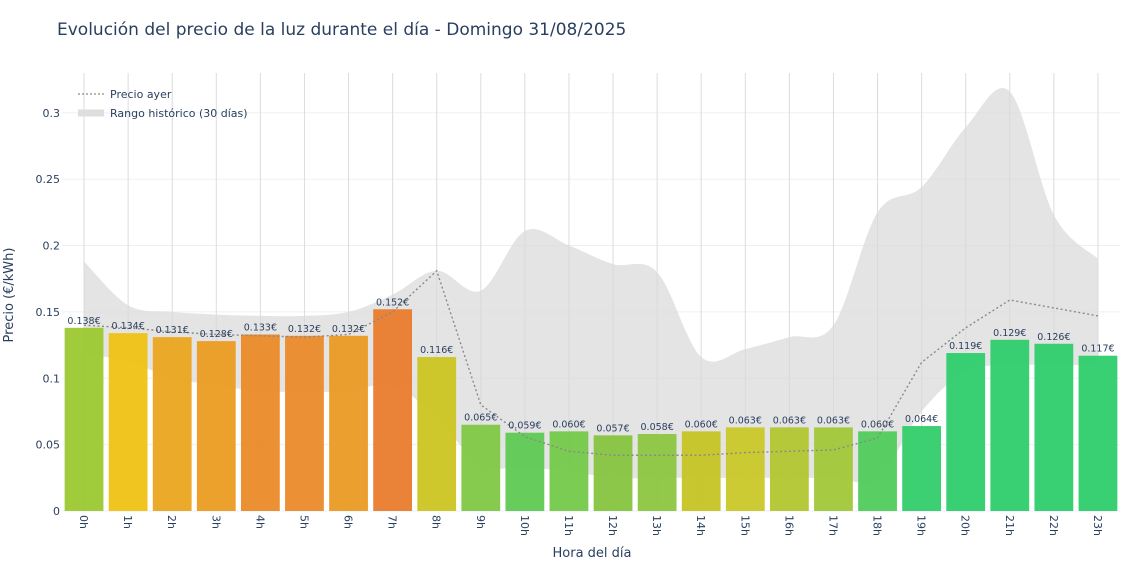 The width and height of the screenshot is (1140, 570). I want to click on x-tick-label: 3h, so click(215, 522).